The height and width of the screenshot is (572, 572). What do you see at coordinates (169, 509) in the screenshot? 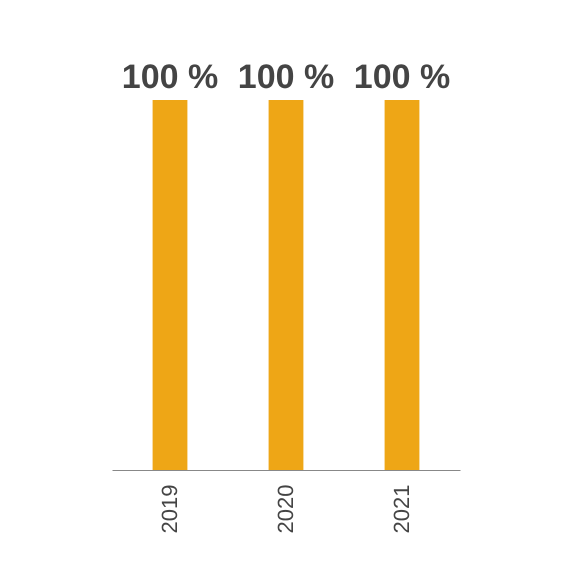
I see `x-tick-label: 2019` at bounding box center [169, 509].